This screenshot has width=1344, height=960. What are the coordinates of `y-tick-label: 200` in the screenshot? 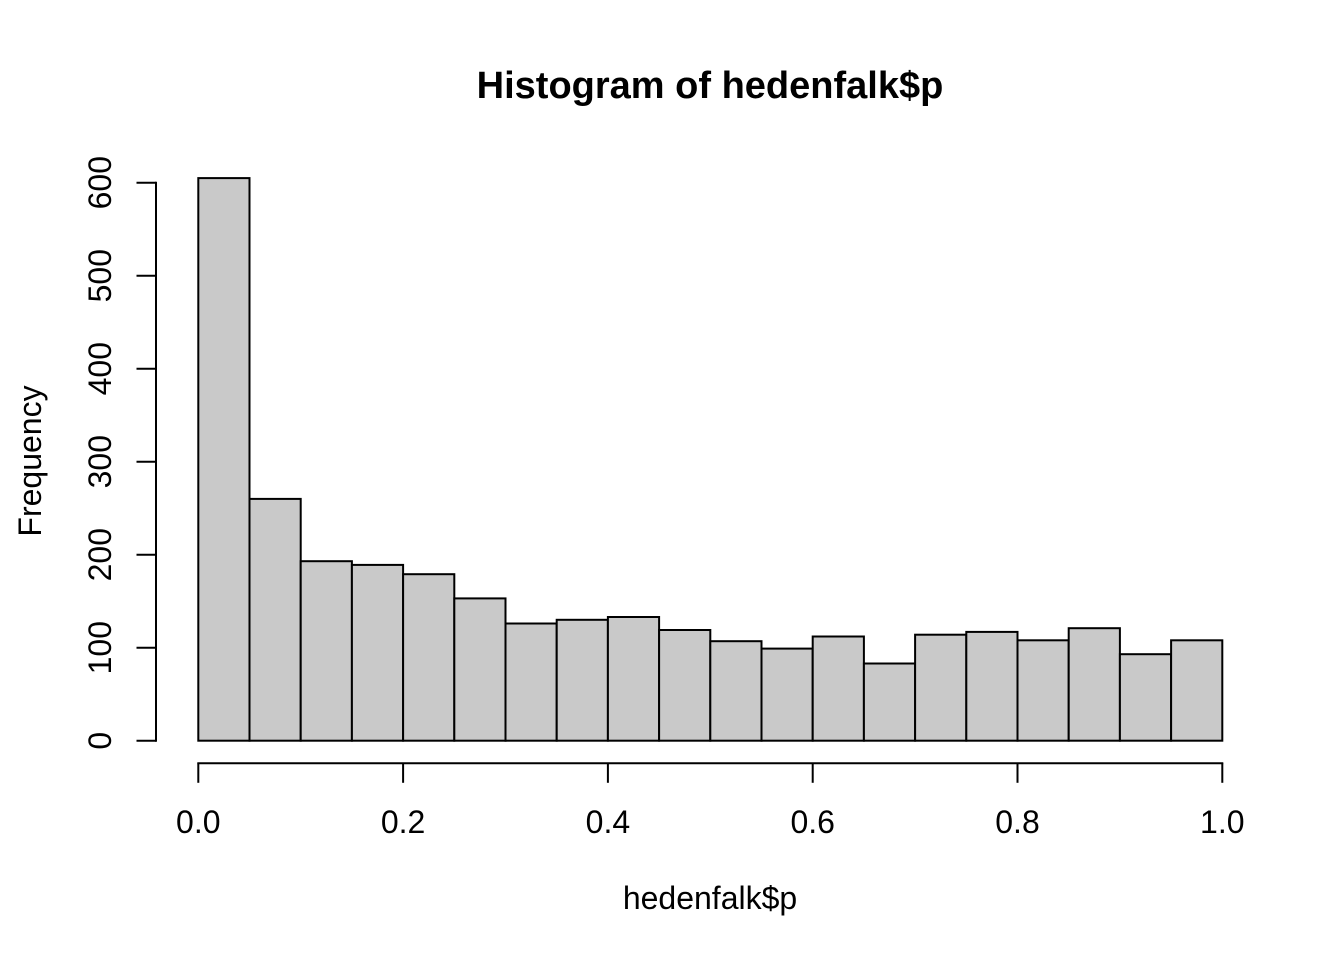 It's located at (100, 554).